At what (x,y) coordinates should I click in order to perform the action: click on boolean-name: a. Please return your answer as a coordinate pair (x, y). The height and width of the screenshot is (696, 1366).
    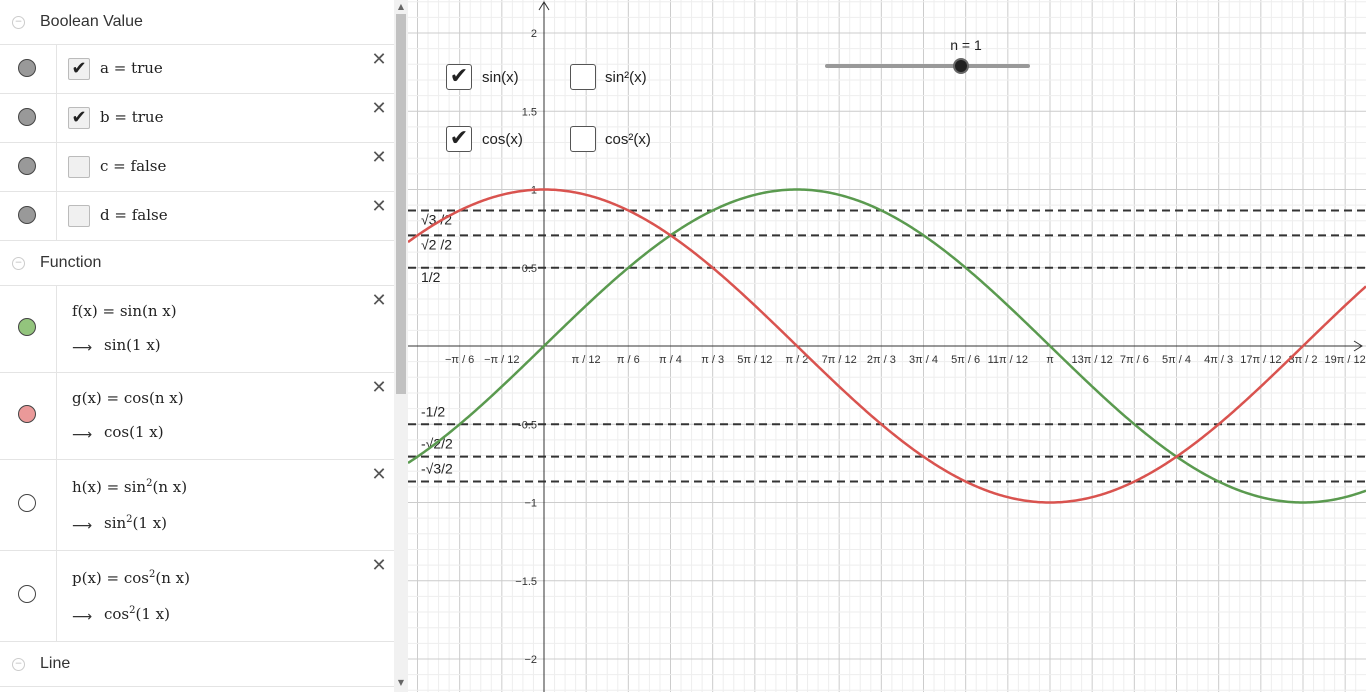
    Looking at the image, I should click on (104, 68).